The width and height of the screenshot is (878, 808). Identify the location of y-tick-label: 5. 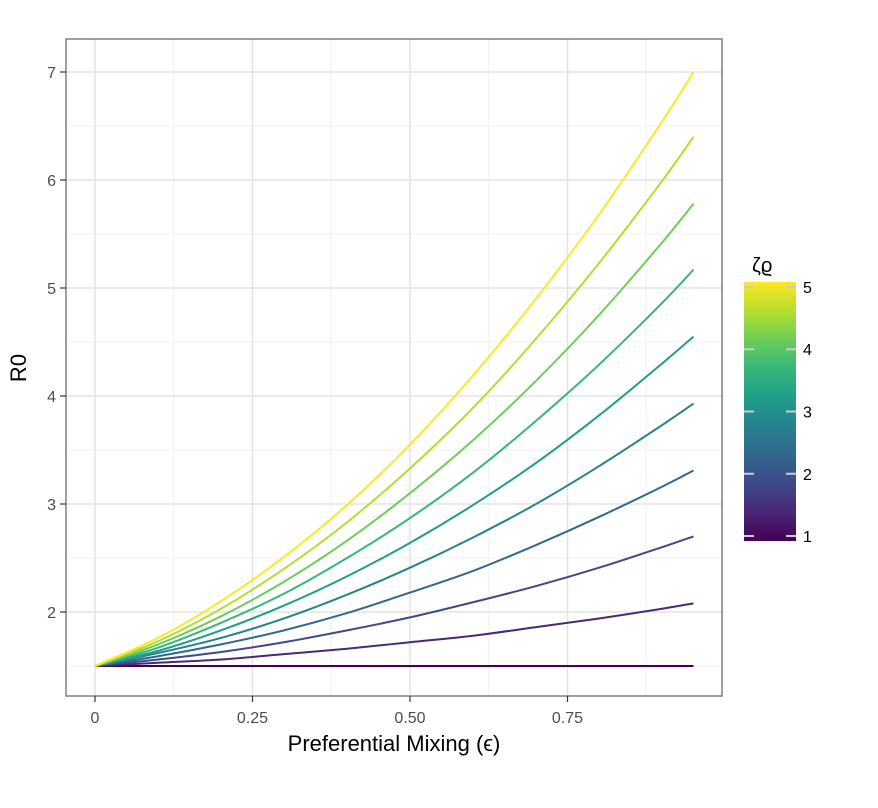
(51, 289).